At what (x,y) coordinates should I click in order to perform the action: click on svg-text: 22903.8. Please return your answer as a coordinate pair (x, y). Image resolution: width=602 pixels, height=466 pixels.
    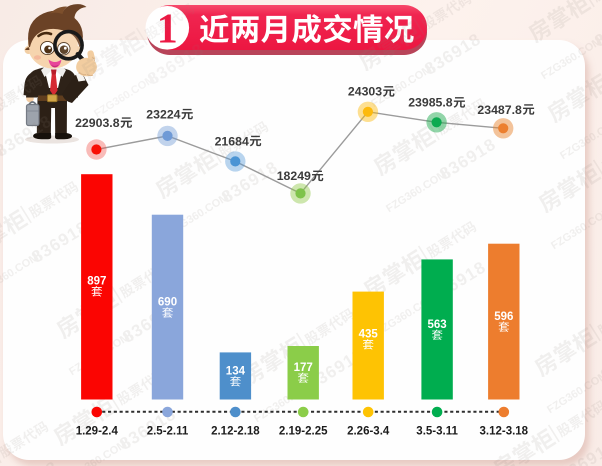
    Looking at the image, I should click on (97, 123).